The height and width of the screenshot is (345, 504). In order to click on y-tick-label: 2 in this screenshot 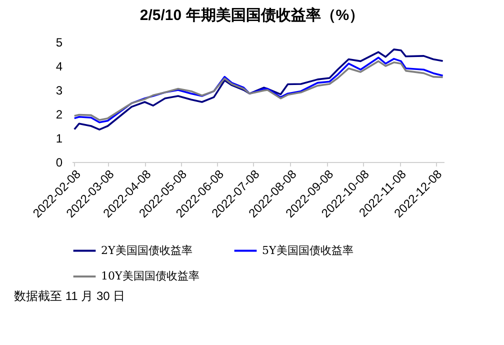, I will do `click(59, 115)`.